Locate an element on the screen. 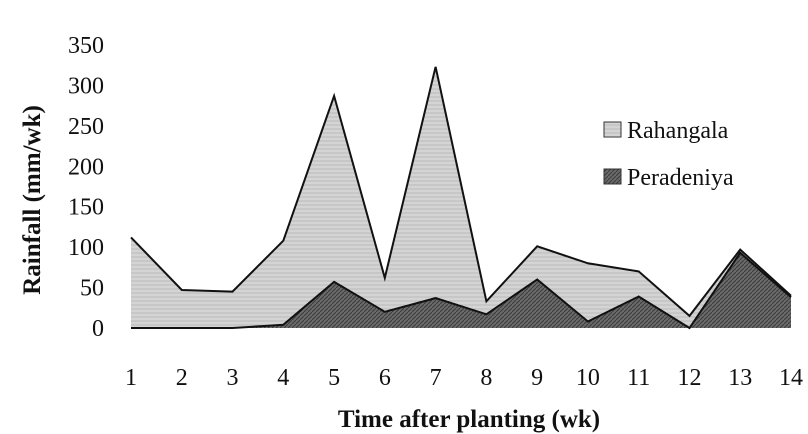  x-axis-title: Time after planting (wk) is located at coordinates (469, 419).